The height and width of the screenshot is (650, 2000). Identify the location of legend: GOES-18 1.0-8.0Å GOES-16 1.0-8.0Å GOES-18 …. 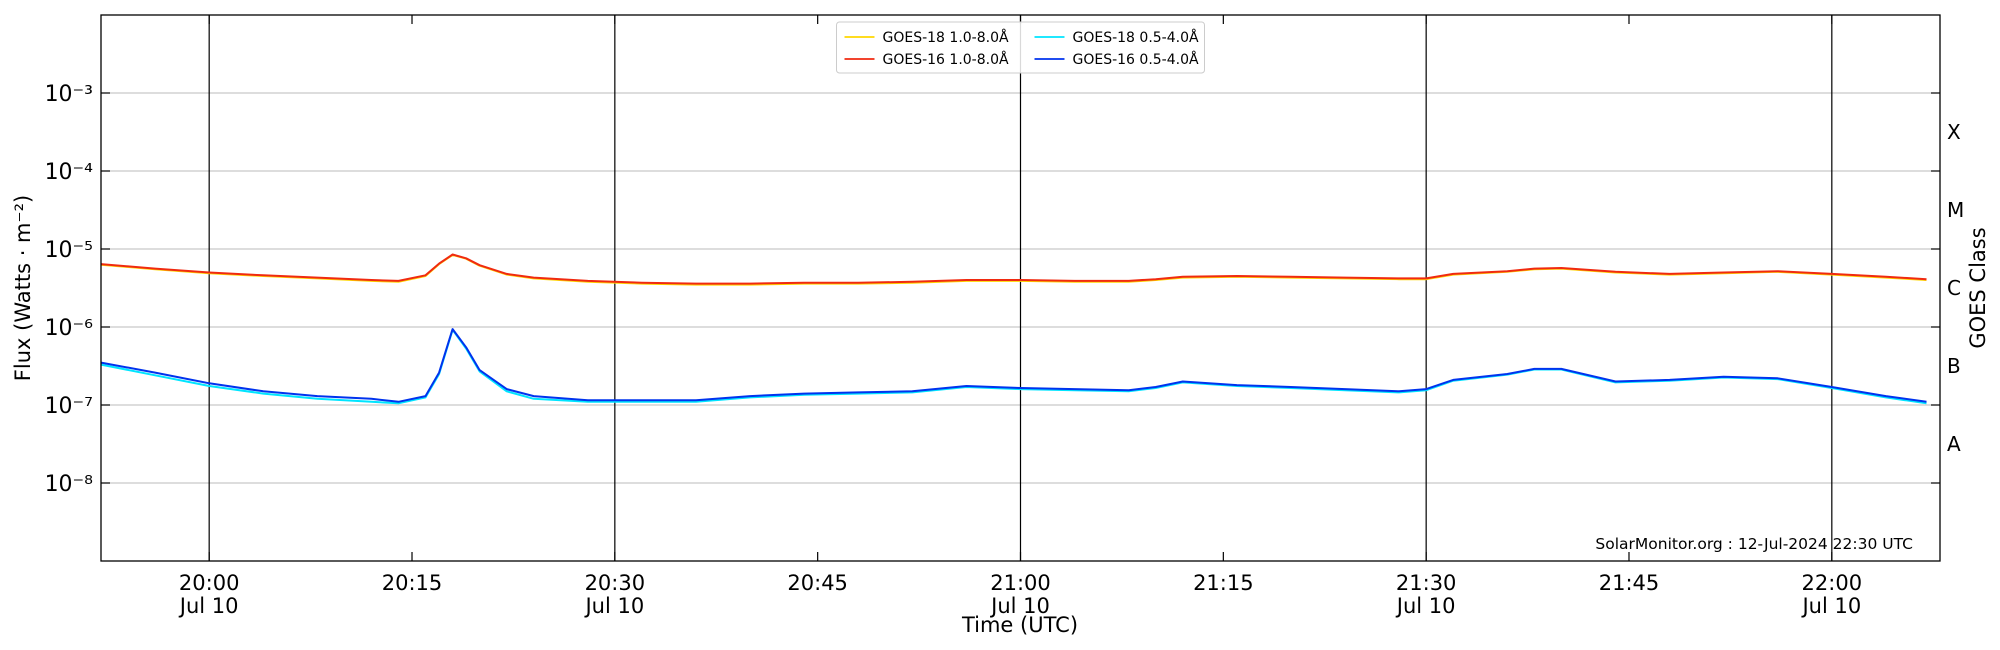
(1020, 47).